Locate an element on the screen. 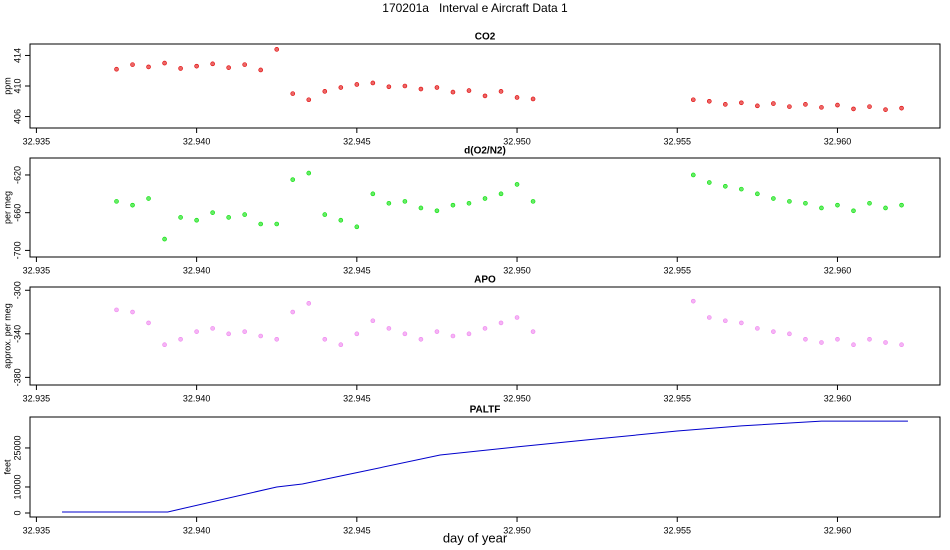 The image size is (950, 550). y-tick-label: -380 is located at coordinates (17, 377).